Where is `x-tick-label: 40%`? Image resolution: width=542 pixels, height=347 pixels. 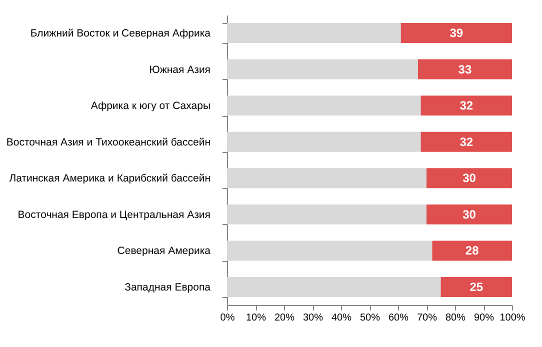
x-tick-label: 40% is located at coordinates (341, 318).